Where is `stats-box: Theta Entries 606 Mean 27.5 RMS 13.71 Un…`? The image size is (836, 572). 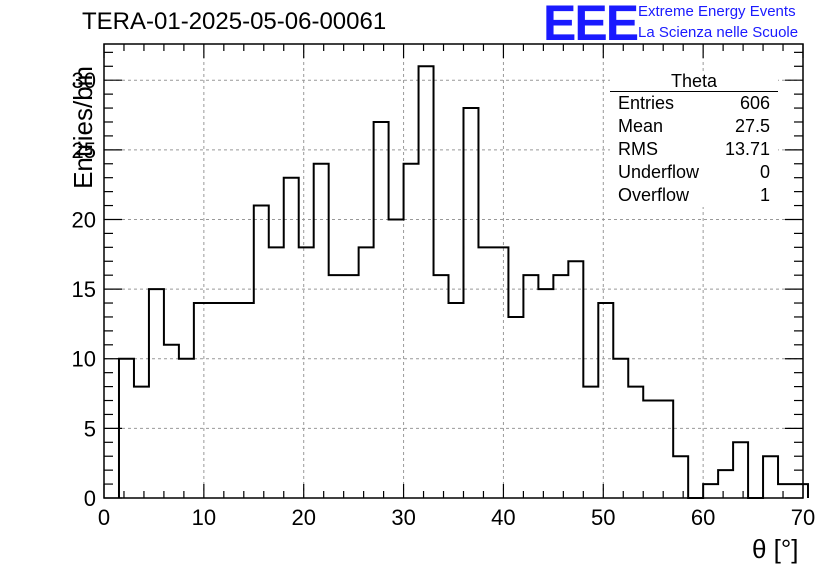 stats-box: Theta Entries 606 Mean 27.5 RMS 13.71 Un… is located at coordinates (694, 139).